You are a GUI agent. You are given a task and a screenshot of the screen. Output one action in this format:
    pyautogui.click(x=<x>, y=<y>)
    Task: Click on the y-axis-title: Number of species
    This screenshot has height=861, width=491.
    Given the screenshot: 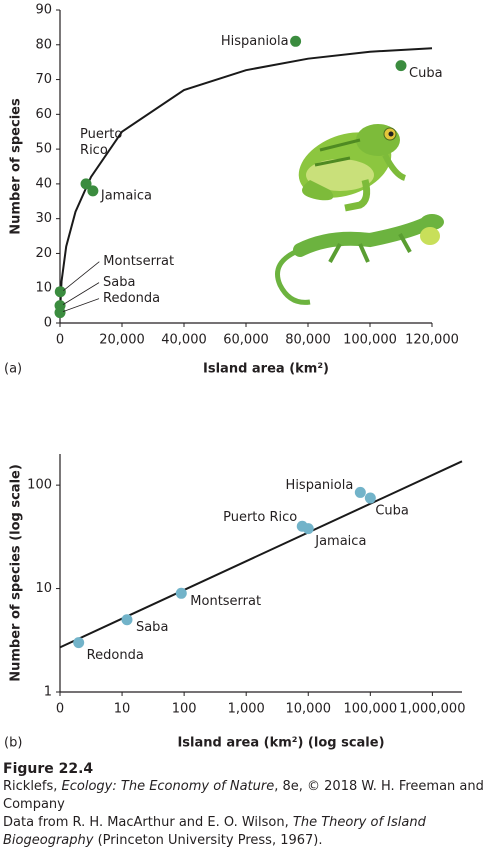 What is the action you would take?
    pyautogui.click(x=16, y=166)
    